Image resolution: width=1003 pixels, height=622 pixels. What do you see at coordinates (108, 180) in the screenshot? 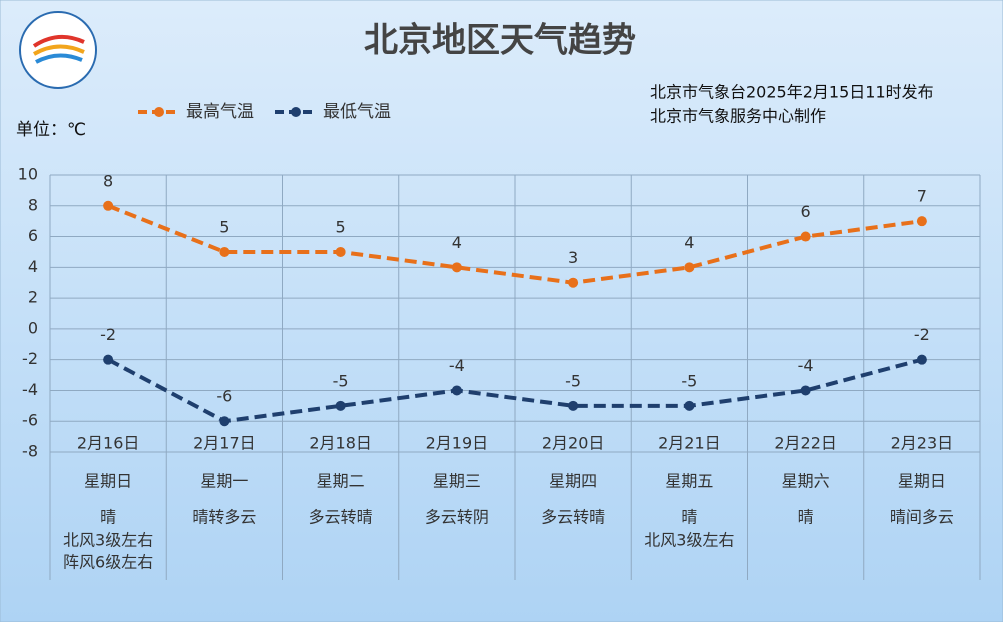
I see `data-label: 8` at bounding box center [108, 180].